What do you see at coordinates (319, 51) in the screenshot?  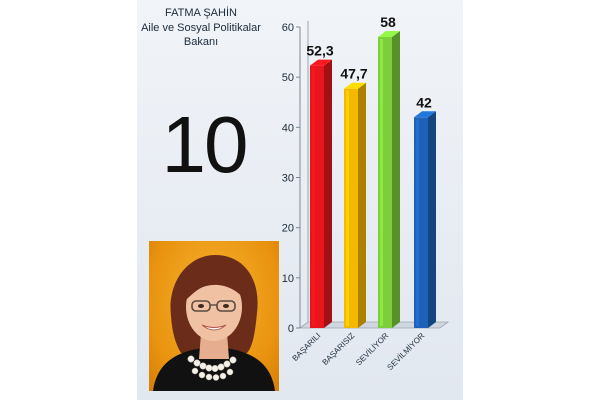 I see `data-label: 52,3` at bounding box center [319, 51].